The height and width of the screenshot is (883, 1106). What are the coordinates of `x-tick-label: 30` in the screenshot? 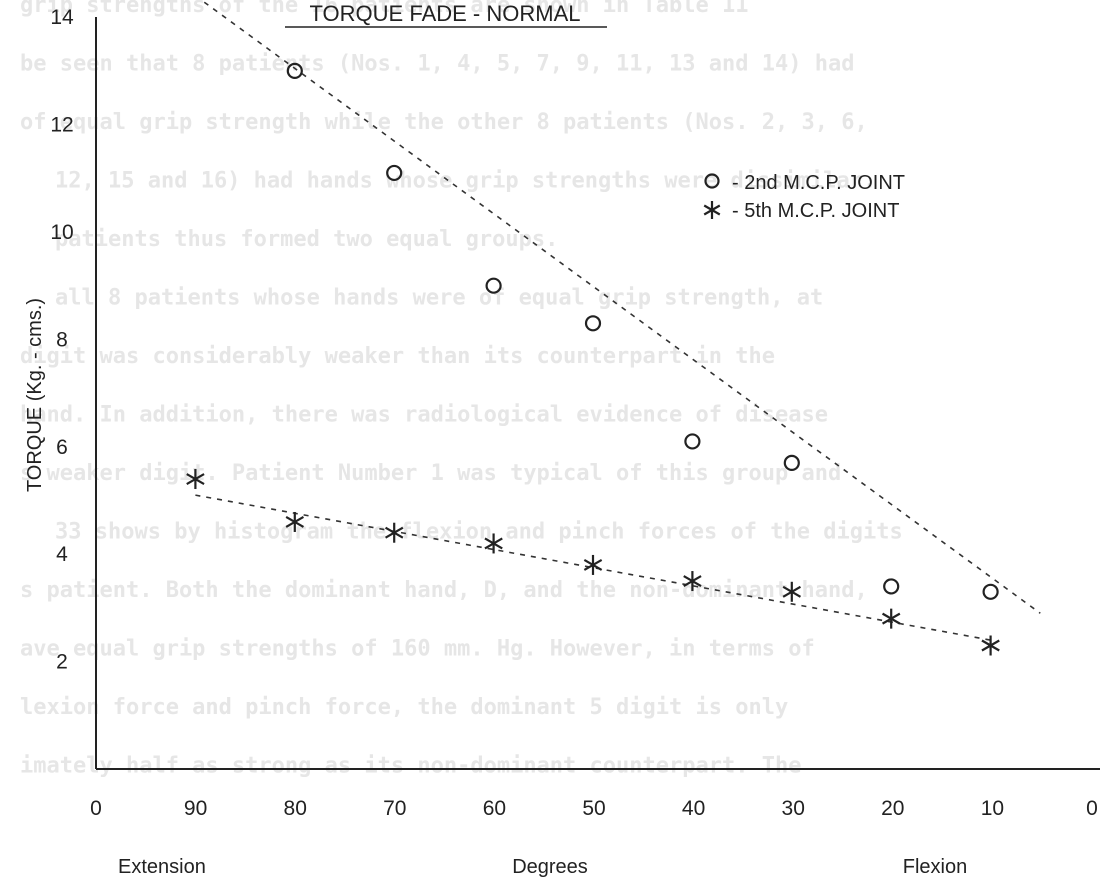 It's located at (793, 808).